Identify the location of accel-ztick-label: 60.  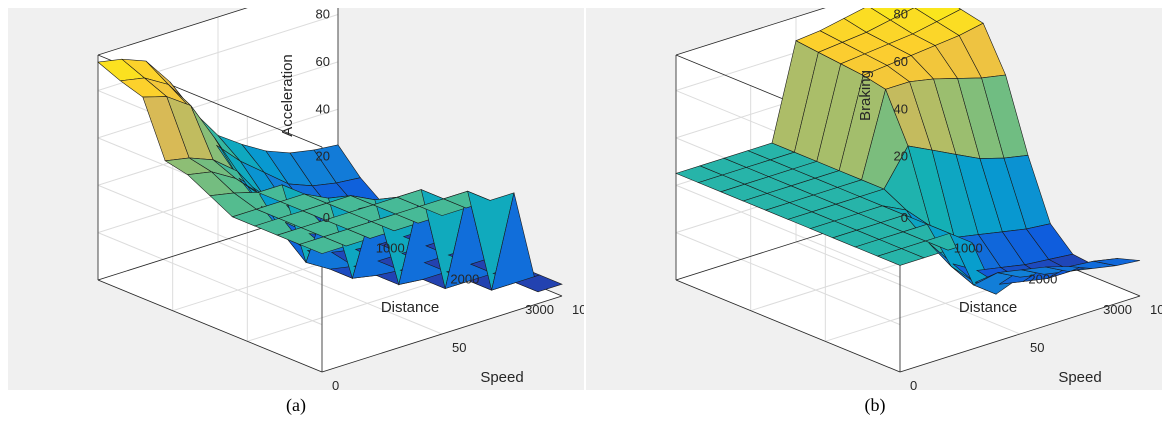
(323, 61).